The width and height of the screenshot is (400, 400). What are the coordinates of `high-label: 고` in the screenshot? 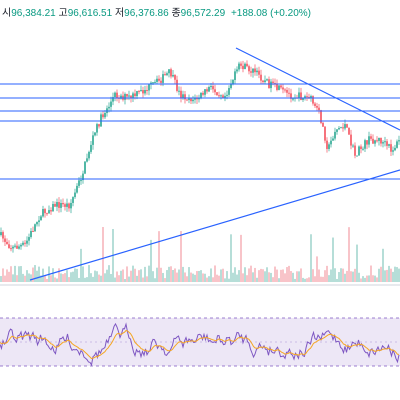 It's located at (63, 13).